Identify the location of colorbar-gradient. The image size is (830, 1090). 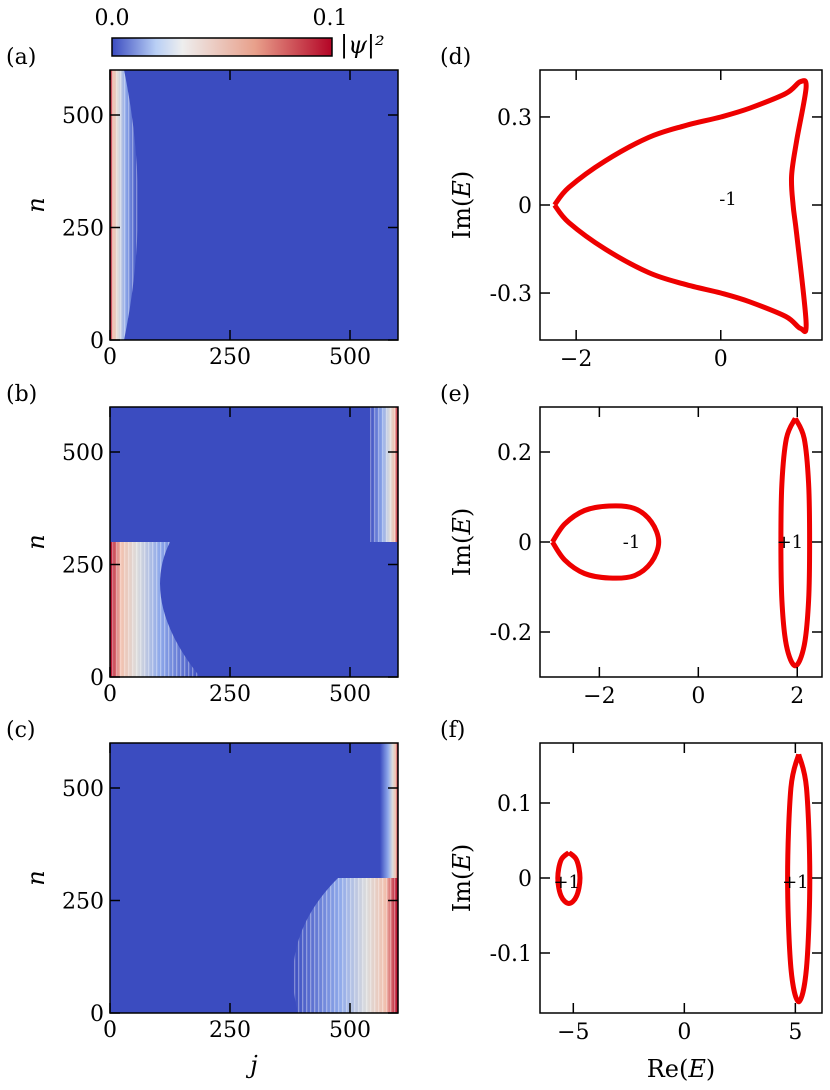
(222, 47).